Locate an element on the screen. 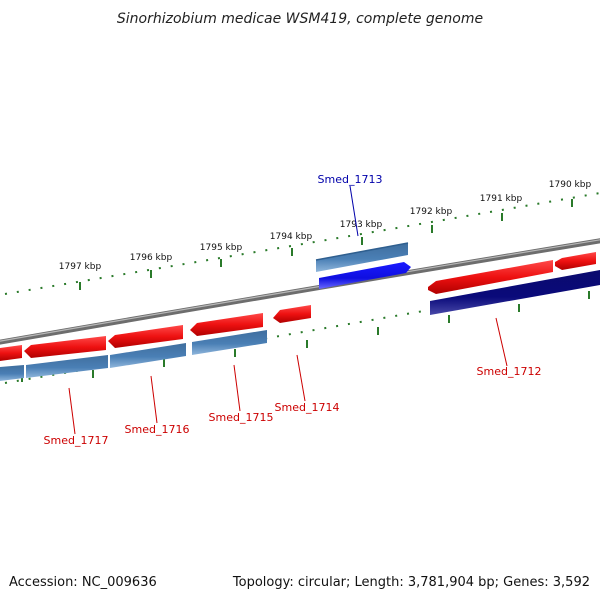 Image resolution: width=600 pixels, height=600 pixels. kbp-label-1796: 1796 kbp is located at coordinates (151, 258).